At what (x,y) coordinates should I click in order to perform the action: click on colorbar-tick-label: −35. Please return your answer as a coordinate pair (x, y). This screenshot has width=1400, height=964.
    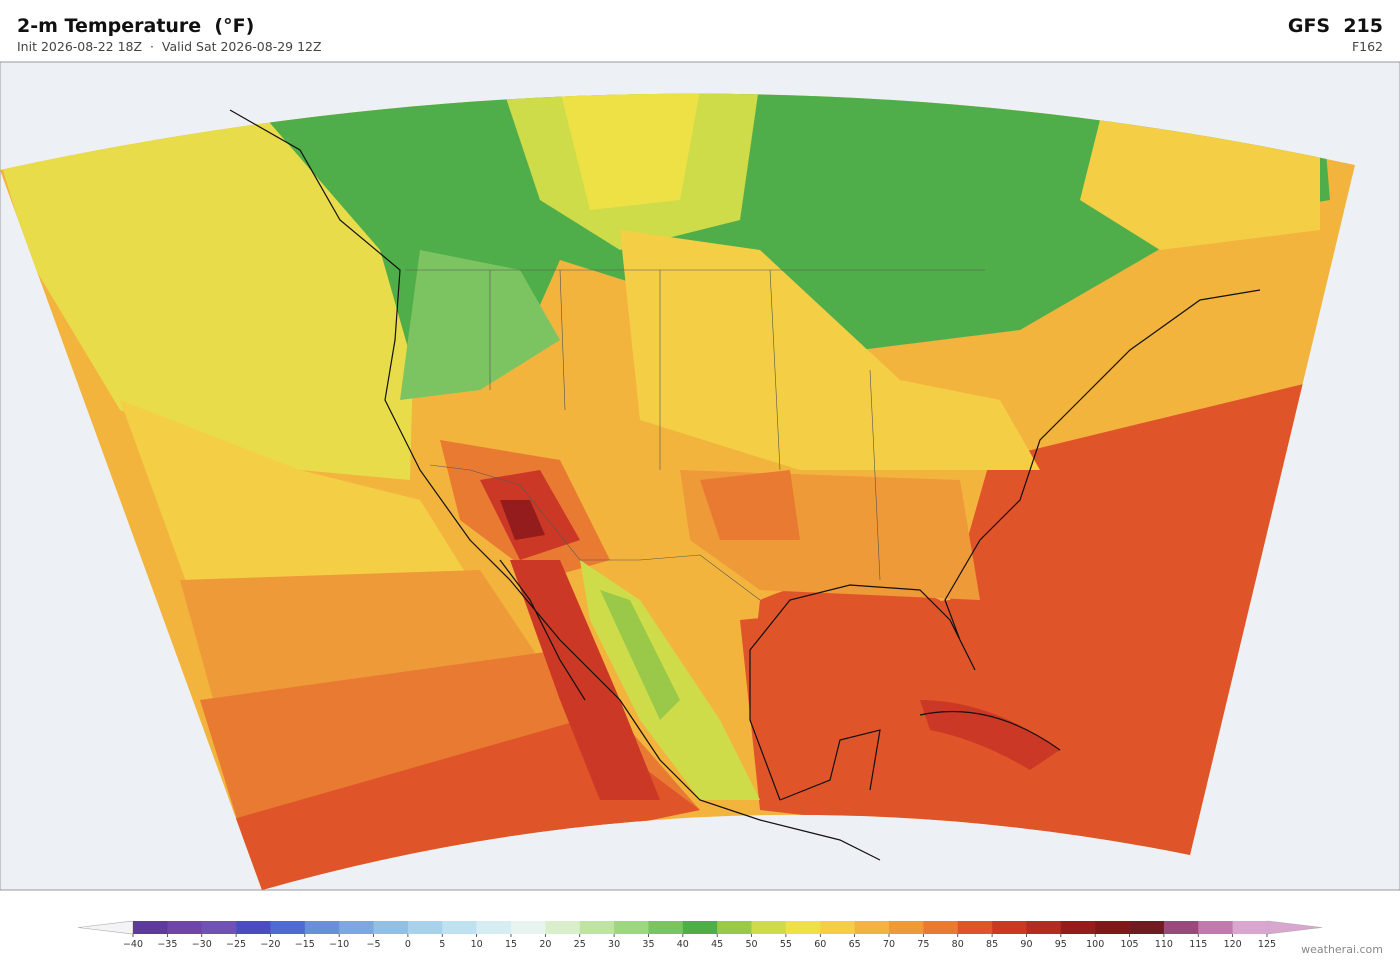
    Looking at the image, I should click on (167, 944).